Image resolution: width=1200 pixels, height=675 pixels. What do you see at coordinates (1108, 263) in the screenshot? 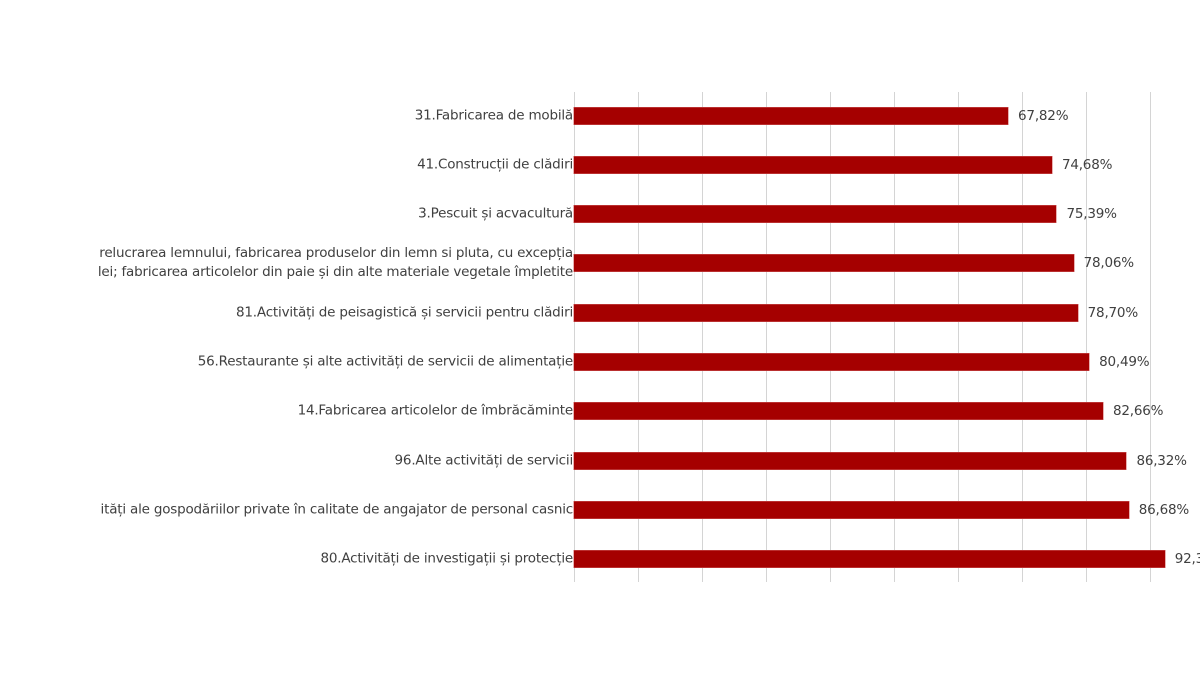
I see `value-label: 78,06%` at bounding box center [1108, 263].